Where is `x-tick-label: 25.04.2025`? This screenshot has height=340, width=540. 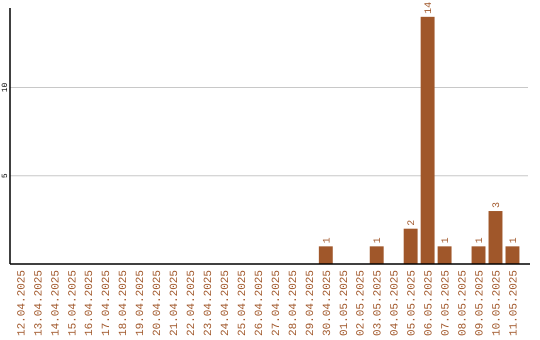 x-tick-label: 25.04.2025 is located at coordinates (242, 303).